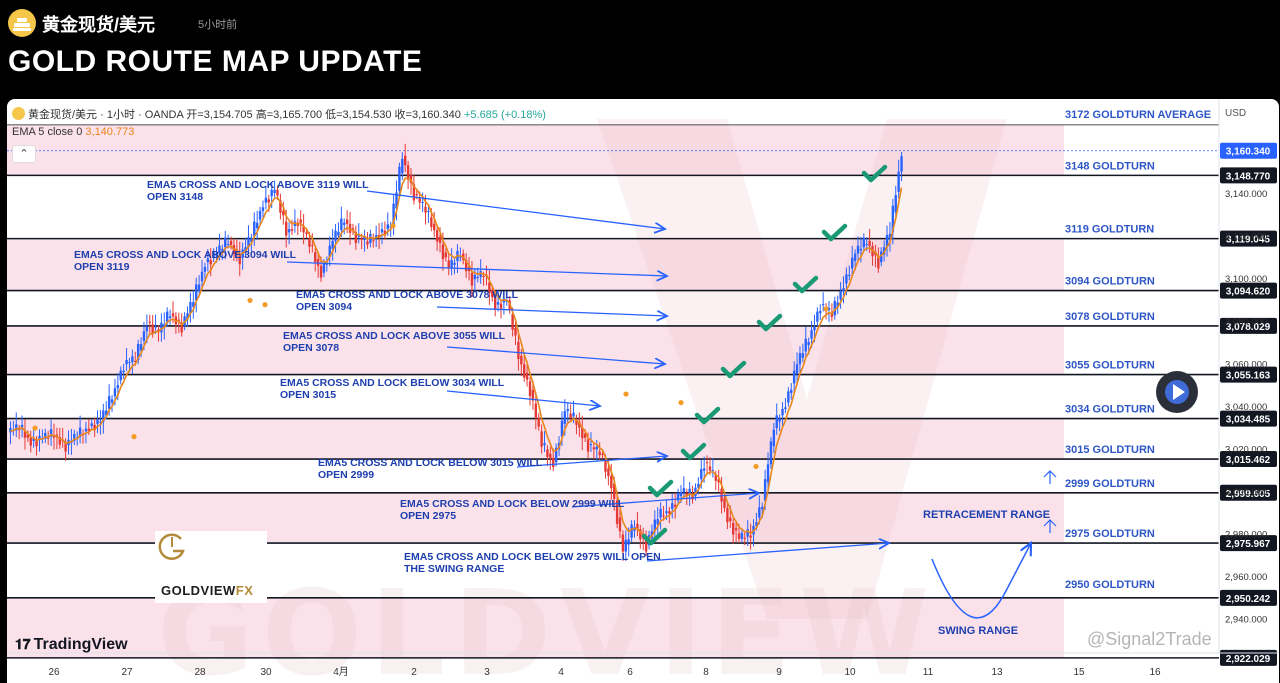 Image resolution: width=1280 pixels, height=683 pixels. I want to click on price-tag-label: 3,148.770, so click(1248, 176).